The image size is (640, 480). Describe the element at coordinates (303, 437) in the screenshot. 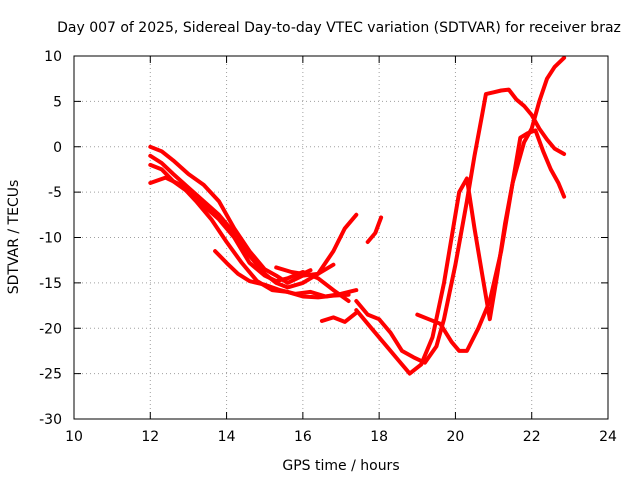

I see `x-tick-label: 16` at that location.